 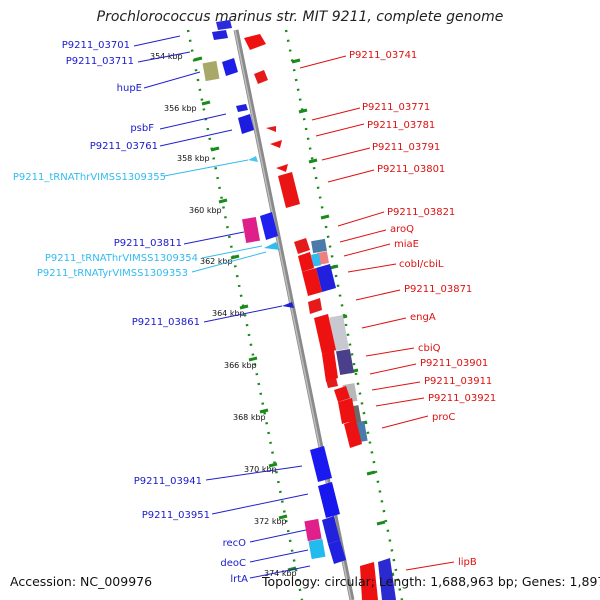 What do you see at coordinates (401, 125) in the screenshot?
I see `gene-label: P9211_03781` at bounding box center [401, 125].